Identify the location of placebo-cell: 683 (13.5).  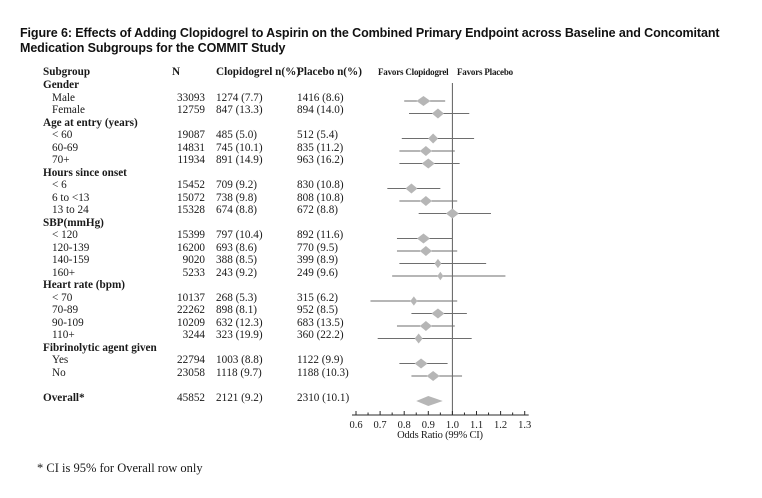
(320, 322).